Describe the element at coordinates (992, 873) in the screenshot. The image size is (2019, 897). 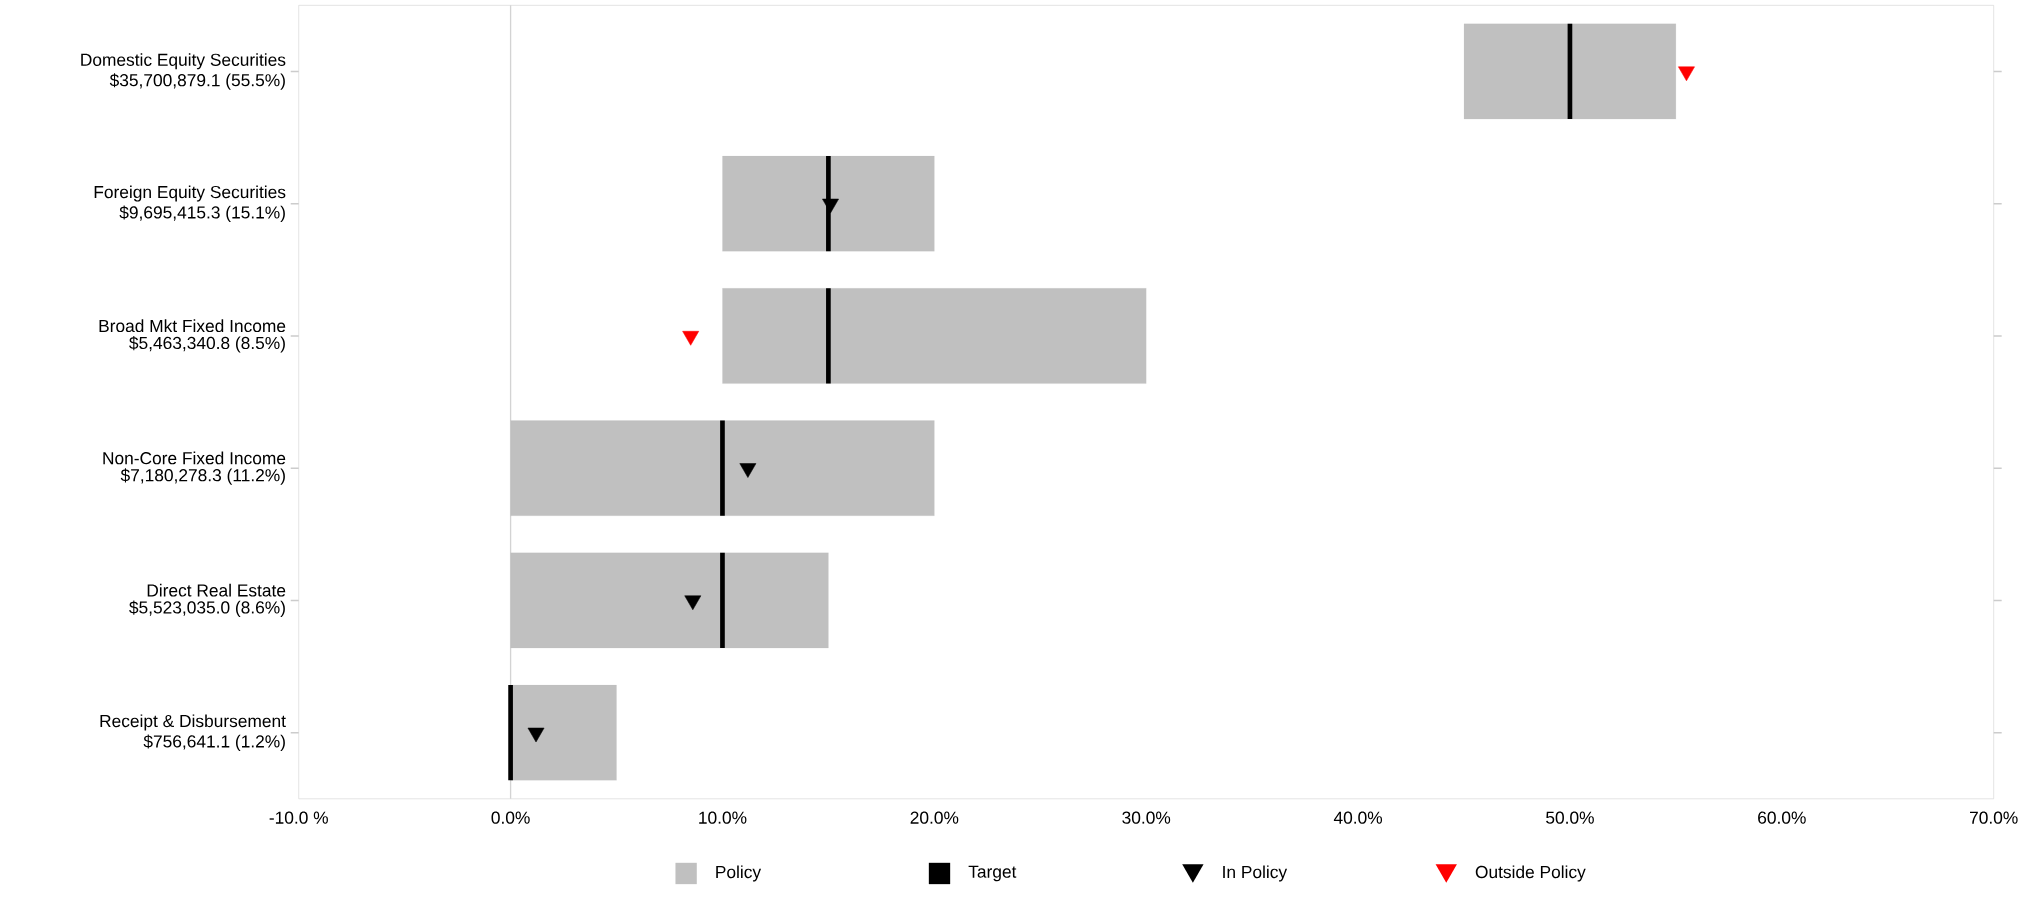
I see `legend-label: Target` at that location.